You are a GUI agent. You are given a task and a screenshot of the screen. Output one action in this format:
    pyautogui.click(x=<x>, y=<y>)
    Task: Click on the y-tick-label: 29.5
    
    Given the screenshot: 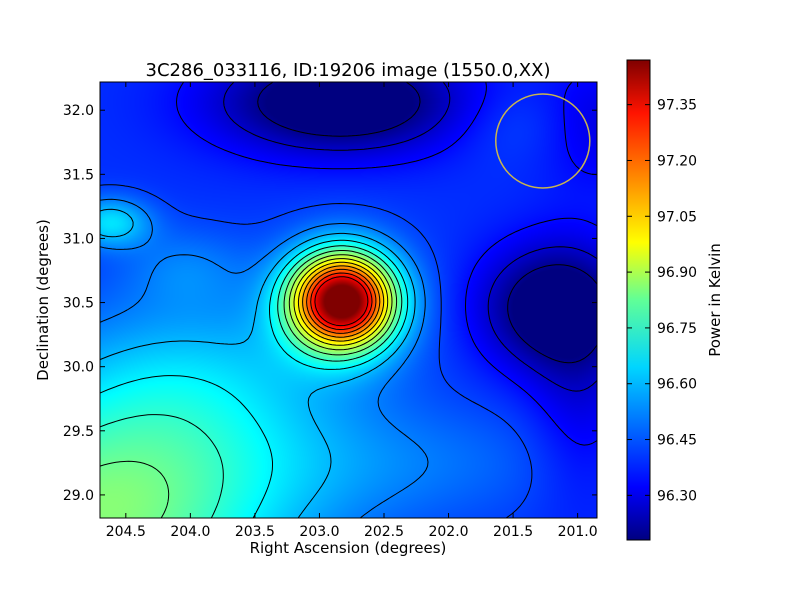 What is the action you would take?
    pyautogui.click(x=78, y=432)
    